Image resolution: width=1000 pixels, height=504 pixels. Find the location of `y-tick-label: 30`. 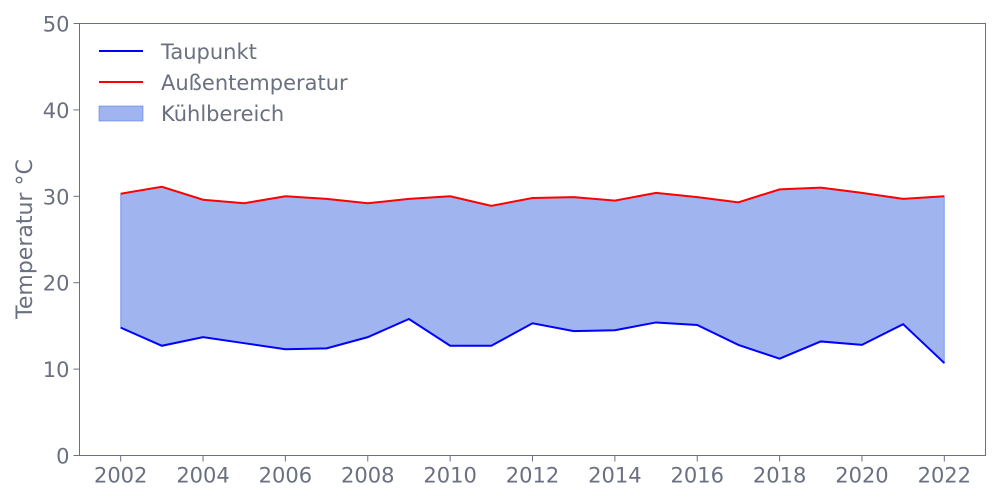

y-tick-label: 30 is located at coordinates (56, 197).